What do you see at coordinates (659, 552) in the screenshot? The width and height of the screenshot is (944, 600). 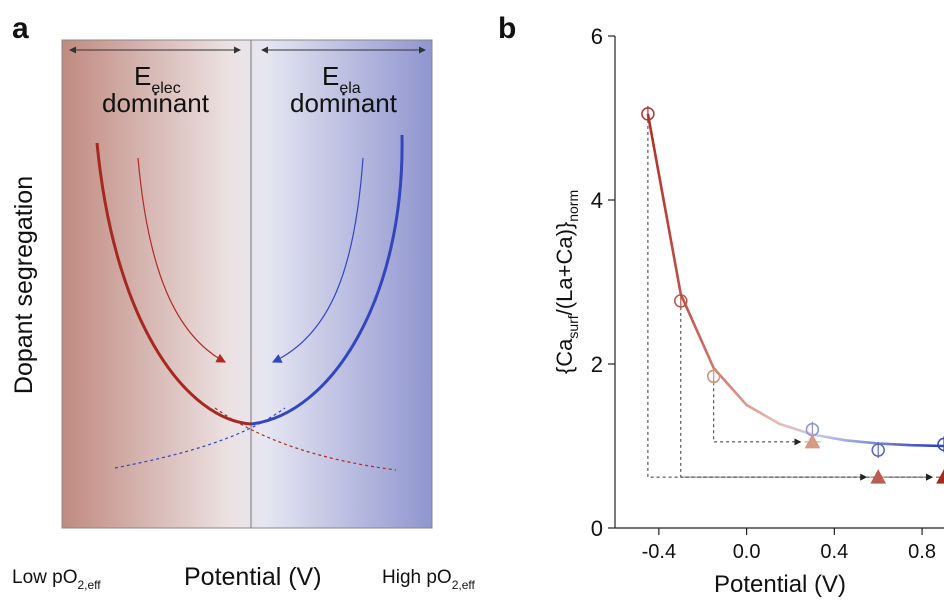 I see `x-tick-label: -0.4` at bounding box center [659, 552].